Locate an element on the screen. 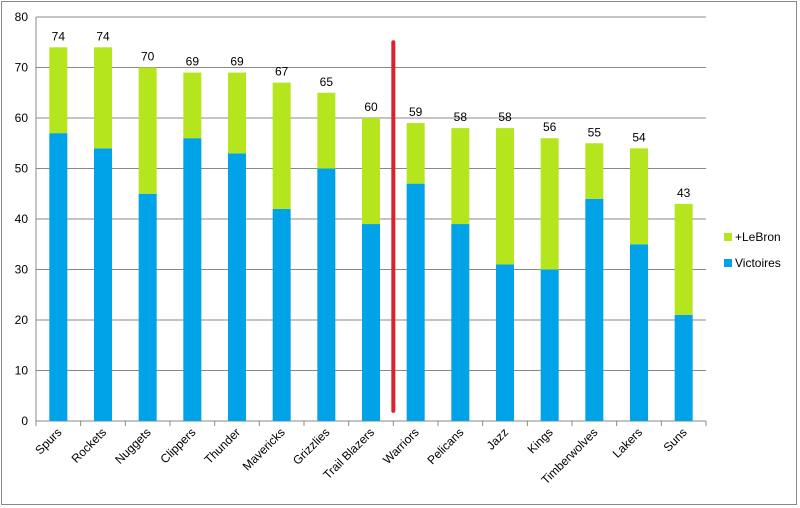 The image size is (800, 508). data-label: 70 is located at coordinates (148, 57).